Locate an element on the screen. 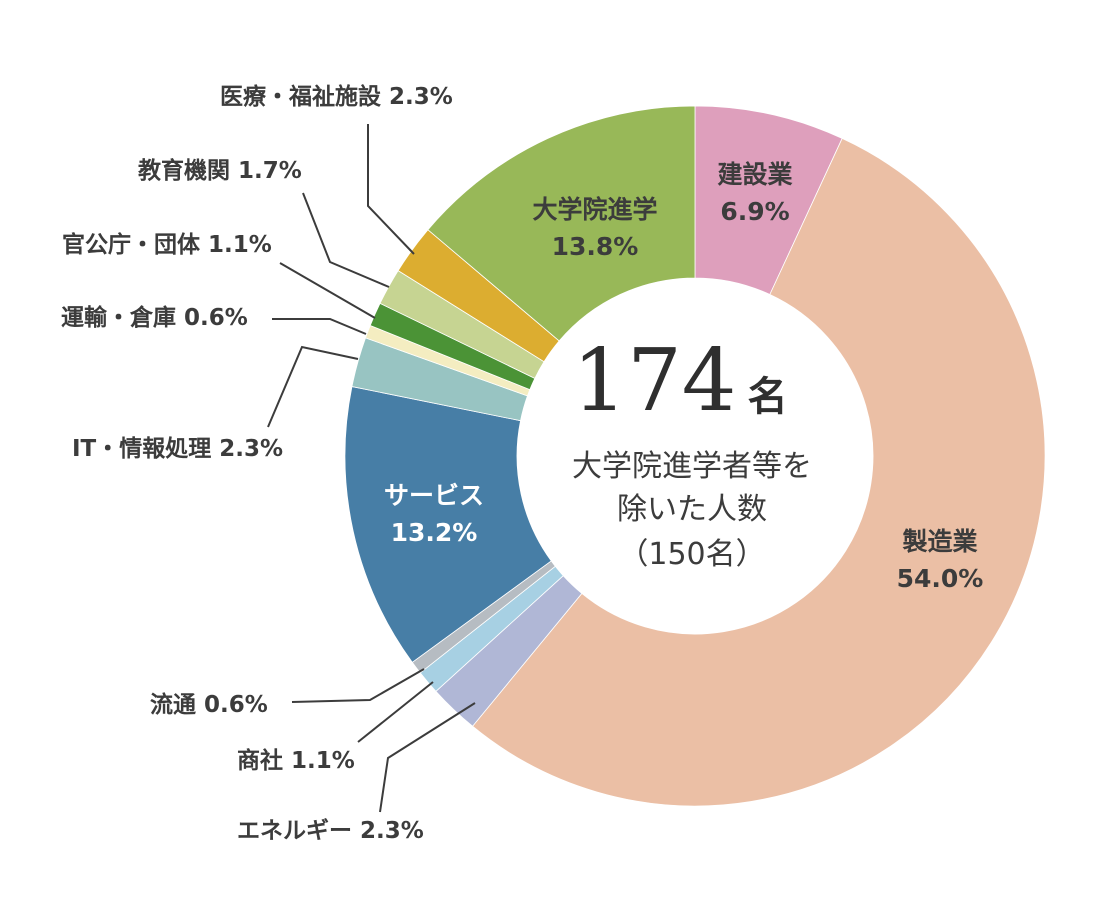 Image resolution: width=1100 pixels, height=900 pixels. center-summary: 174 名 大学院進学者等を 除いた人数 （150名） is located at coordinates (692, 451).